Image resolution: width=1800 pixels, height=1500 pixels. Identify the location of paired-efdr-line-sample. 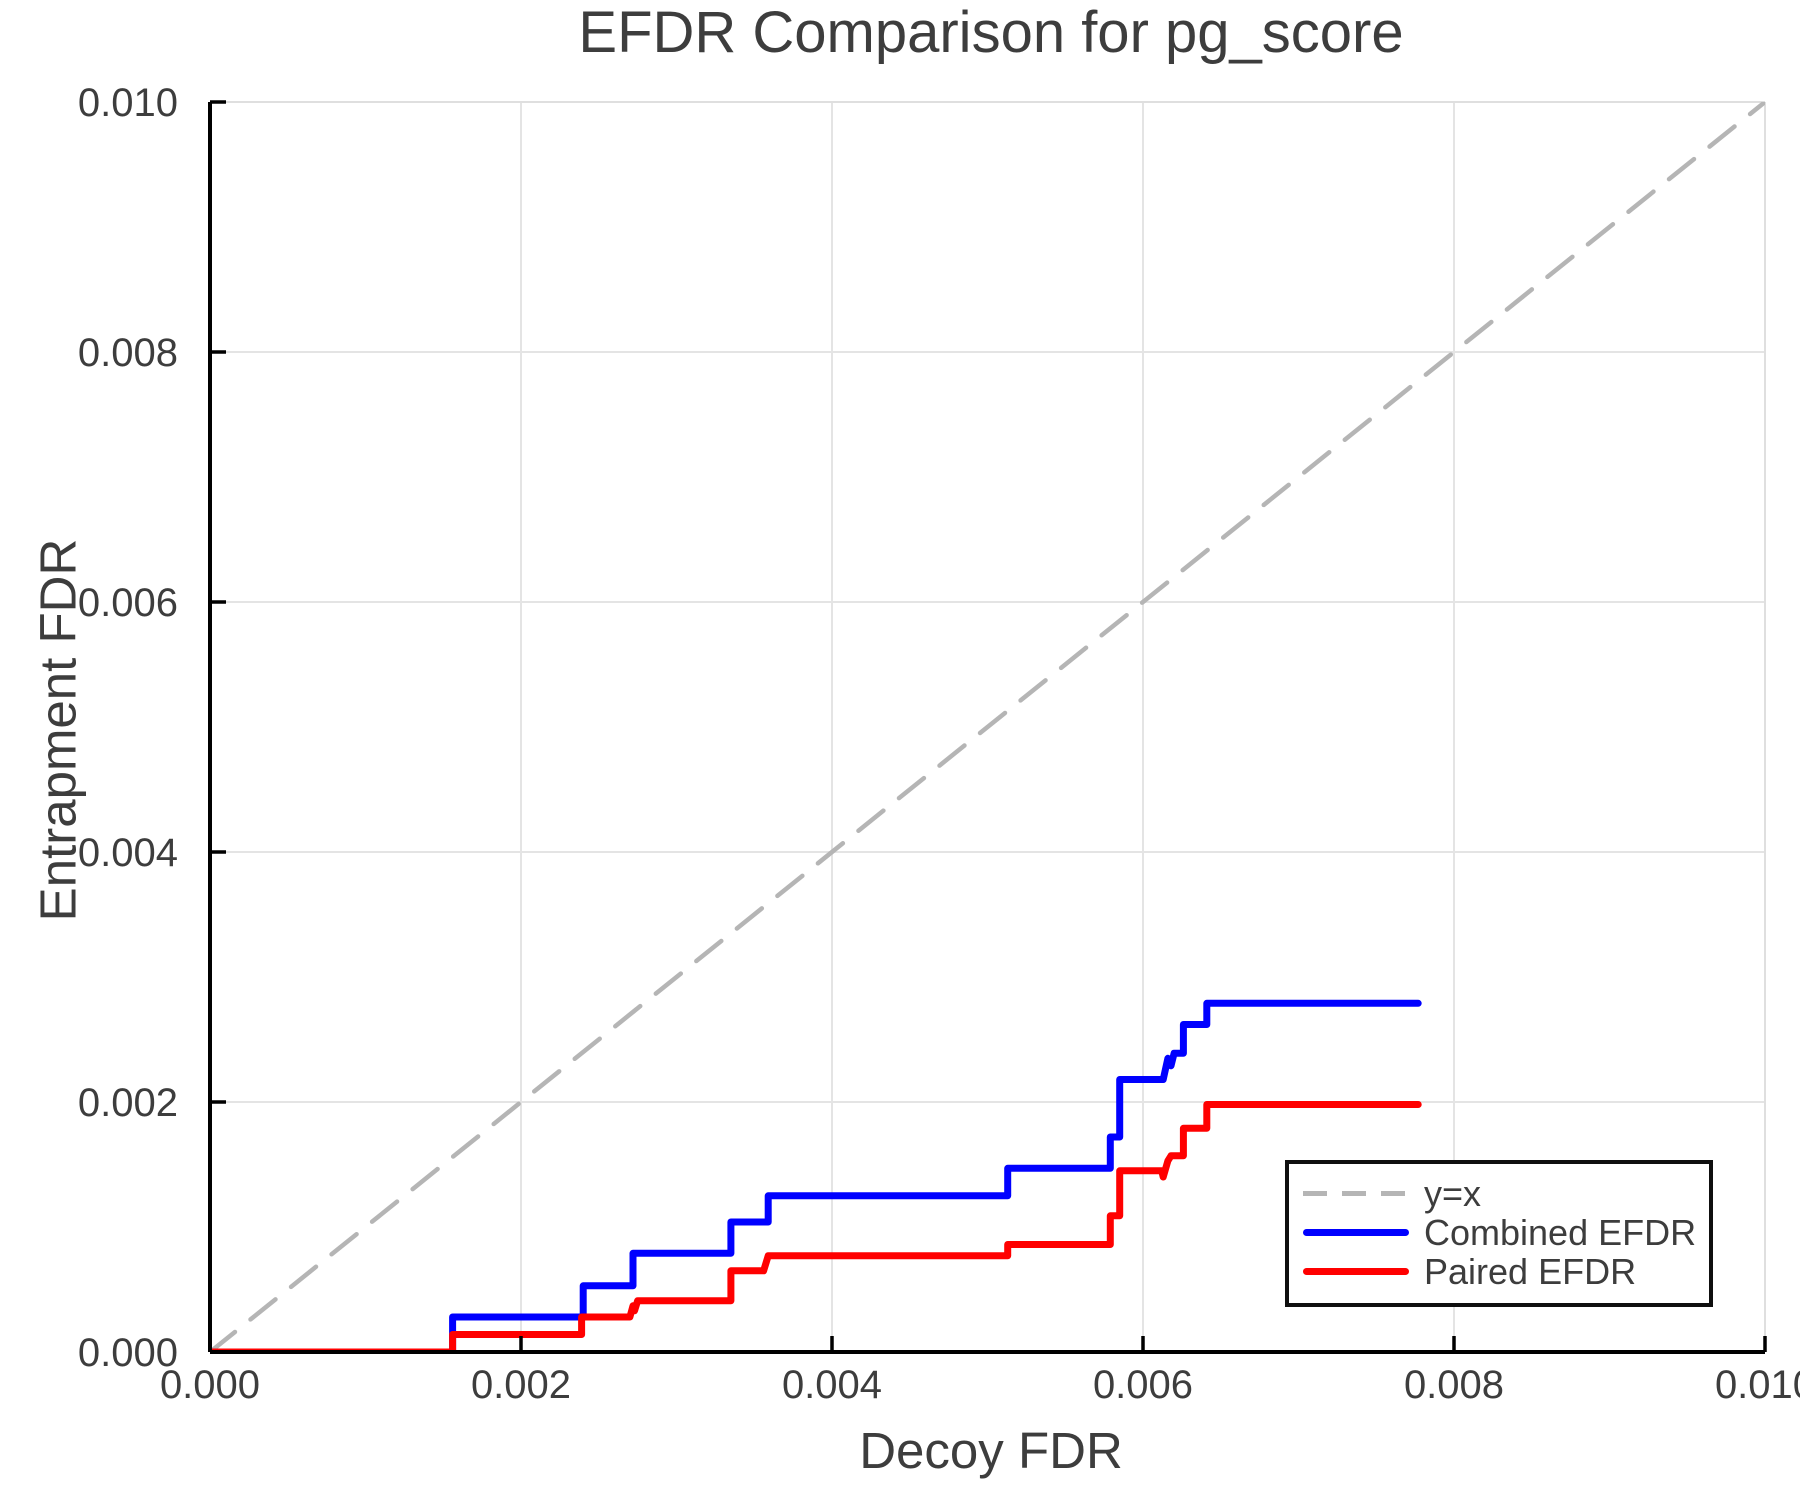
(1356, 1271).